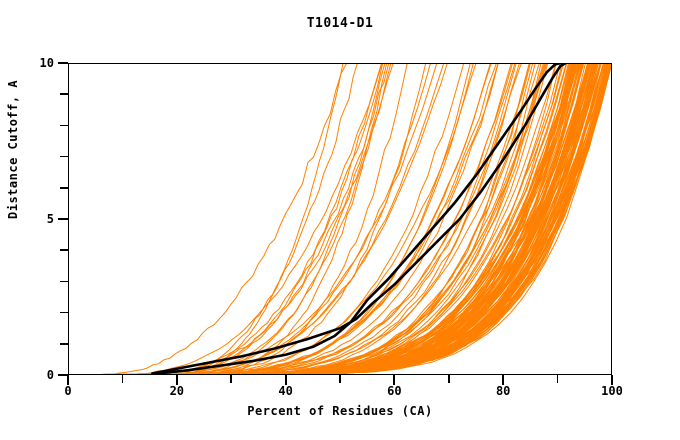  I want to click on y-axis-title: Distance Cutoff, A, so click(13, 149).